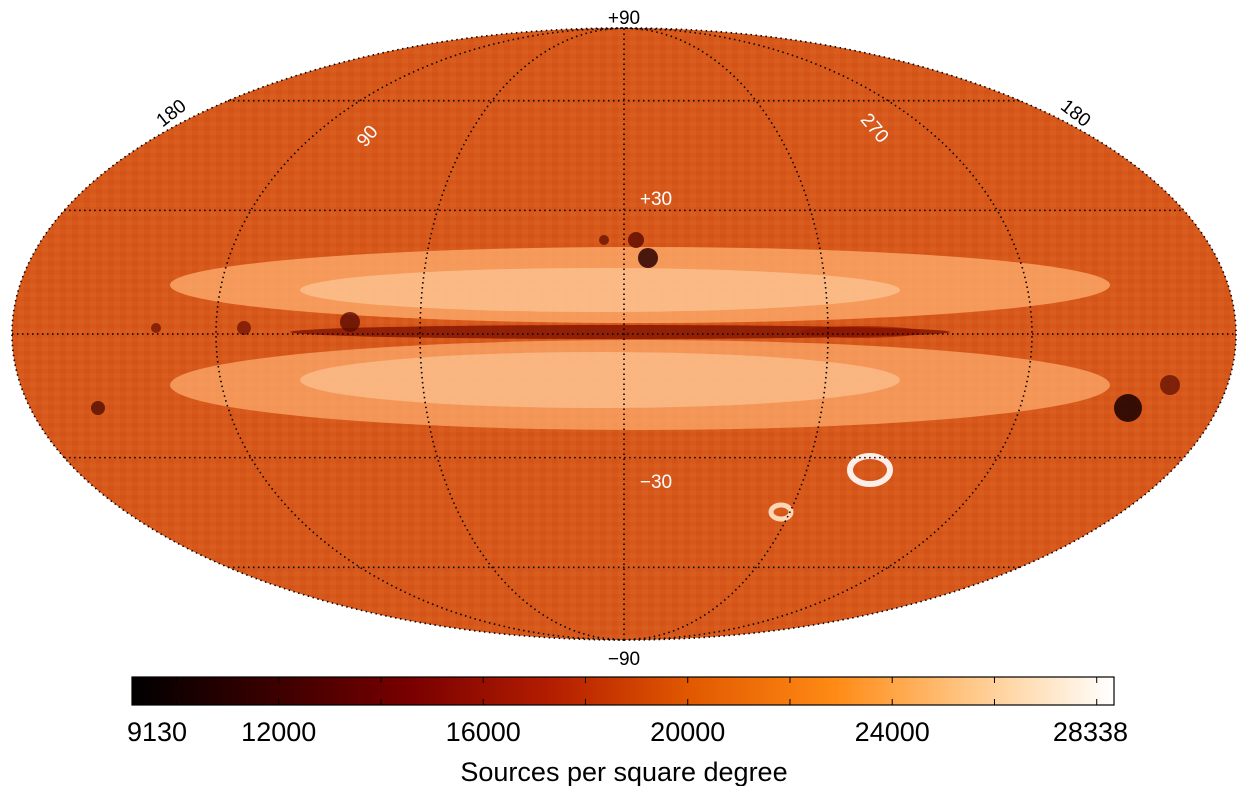  I want to click on colorbar-tick-label: 16000, so click(483, 732).